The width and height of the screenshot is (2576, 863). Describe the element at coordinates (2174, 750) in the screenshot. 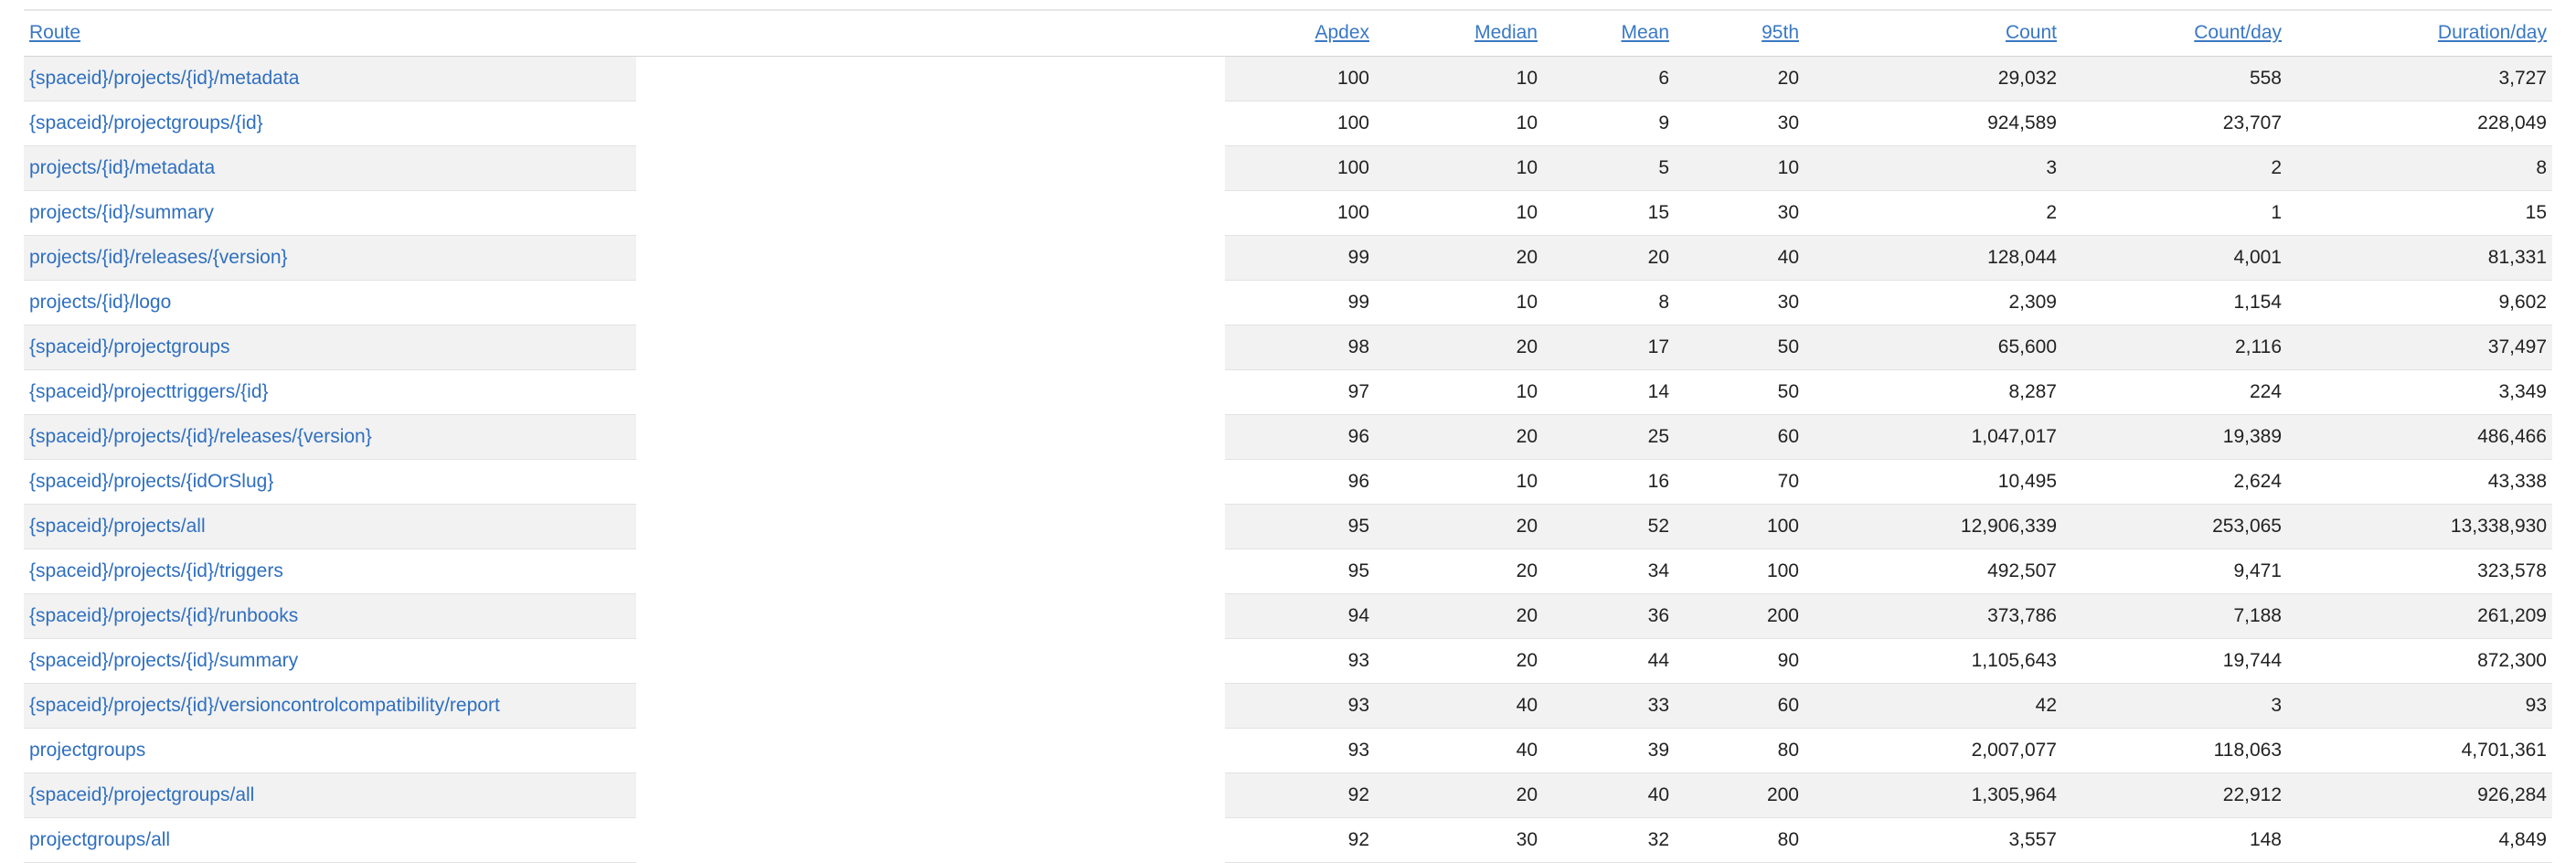

I see `count-per-day-cell: 118,063` at that location.